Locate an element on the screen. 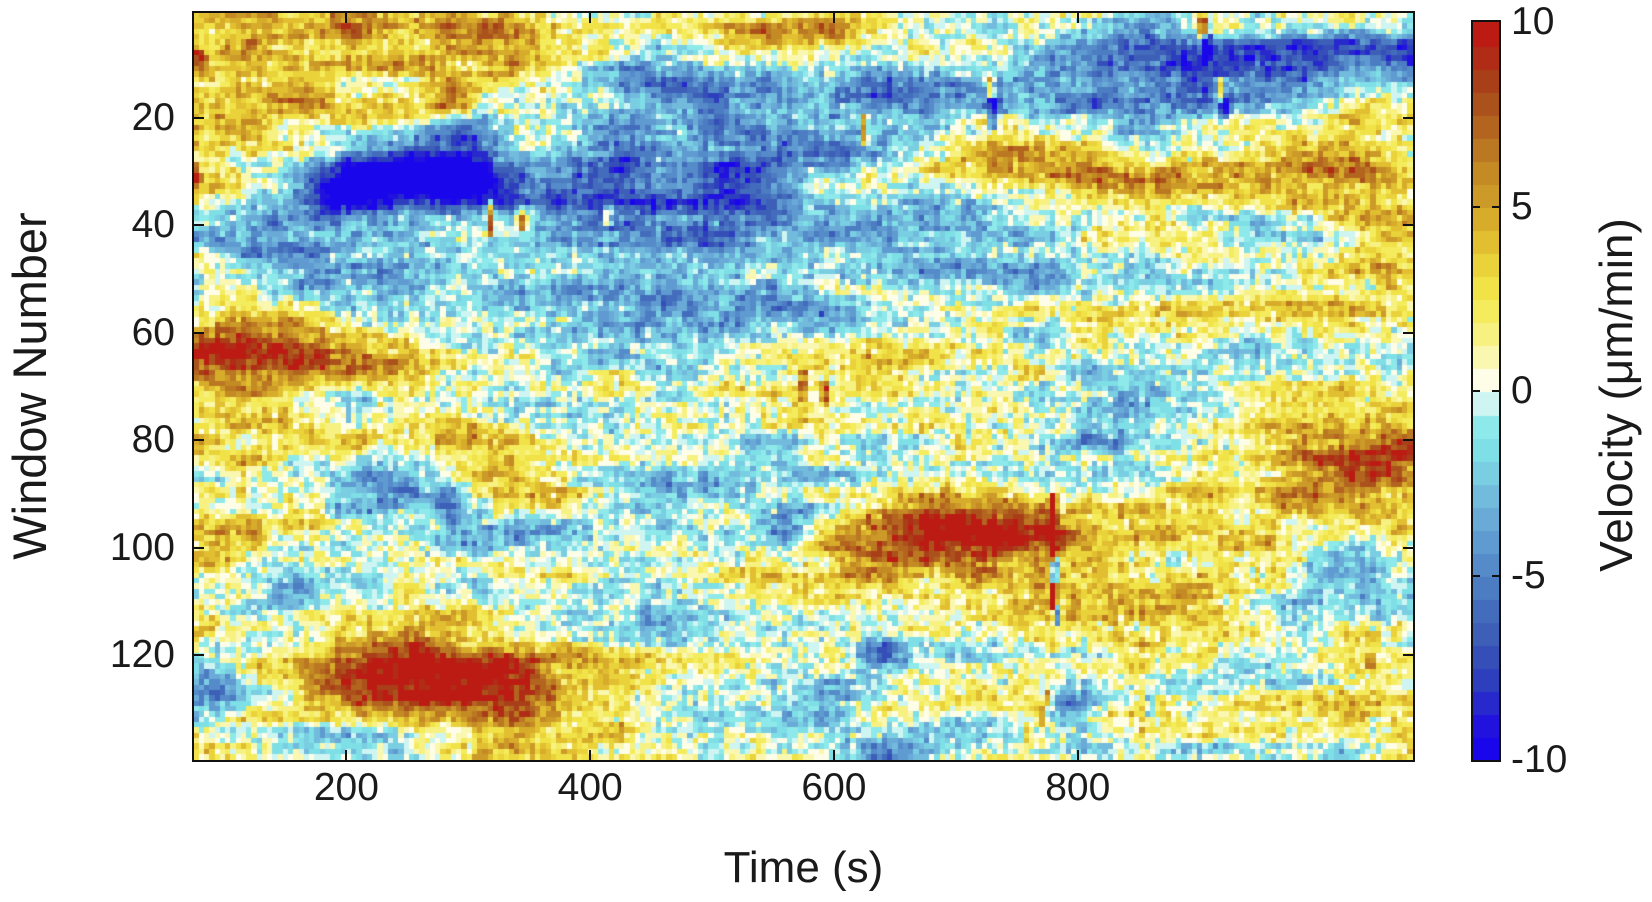  colorbar-title: Velocity (μm/min) is located at coordinates (1616, 395).